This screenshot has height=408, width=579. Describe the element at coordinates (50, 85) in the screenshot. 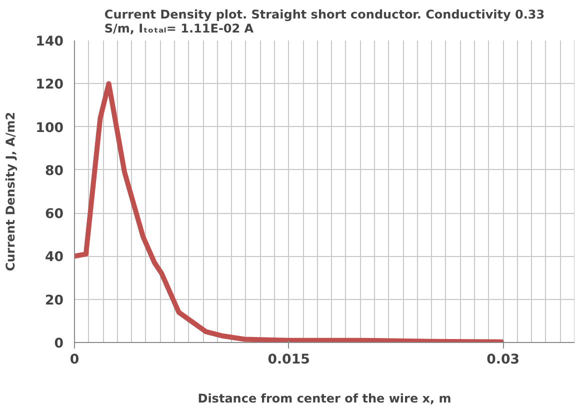

I see `y-tick-label: 120` at that location.